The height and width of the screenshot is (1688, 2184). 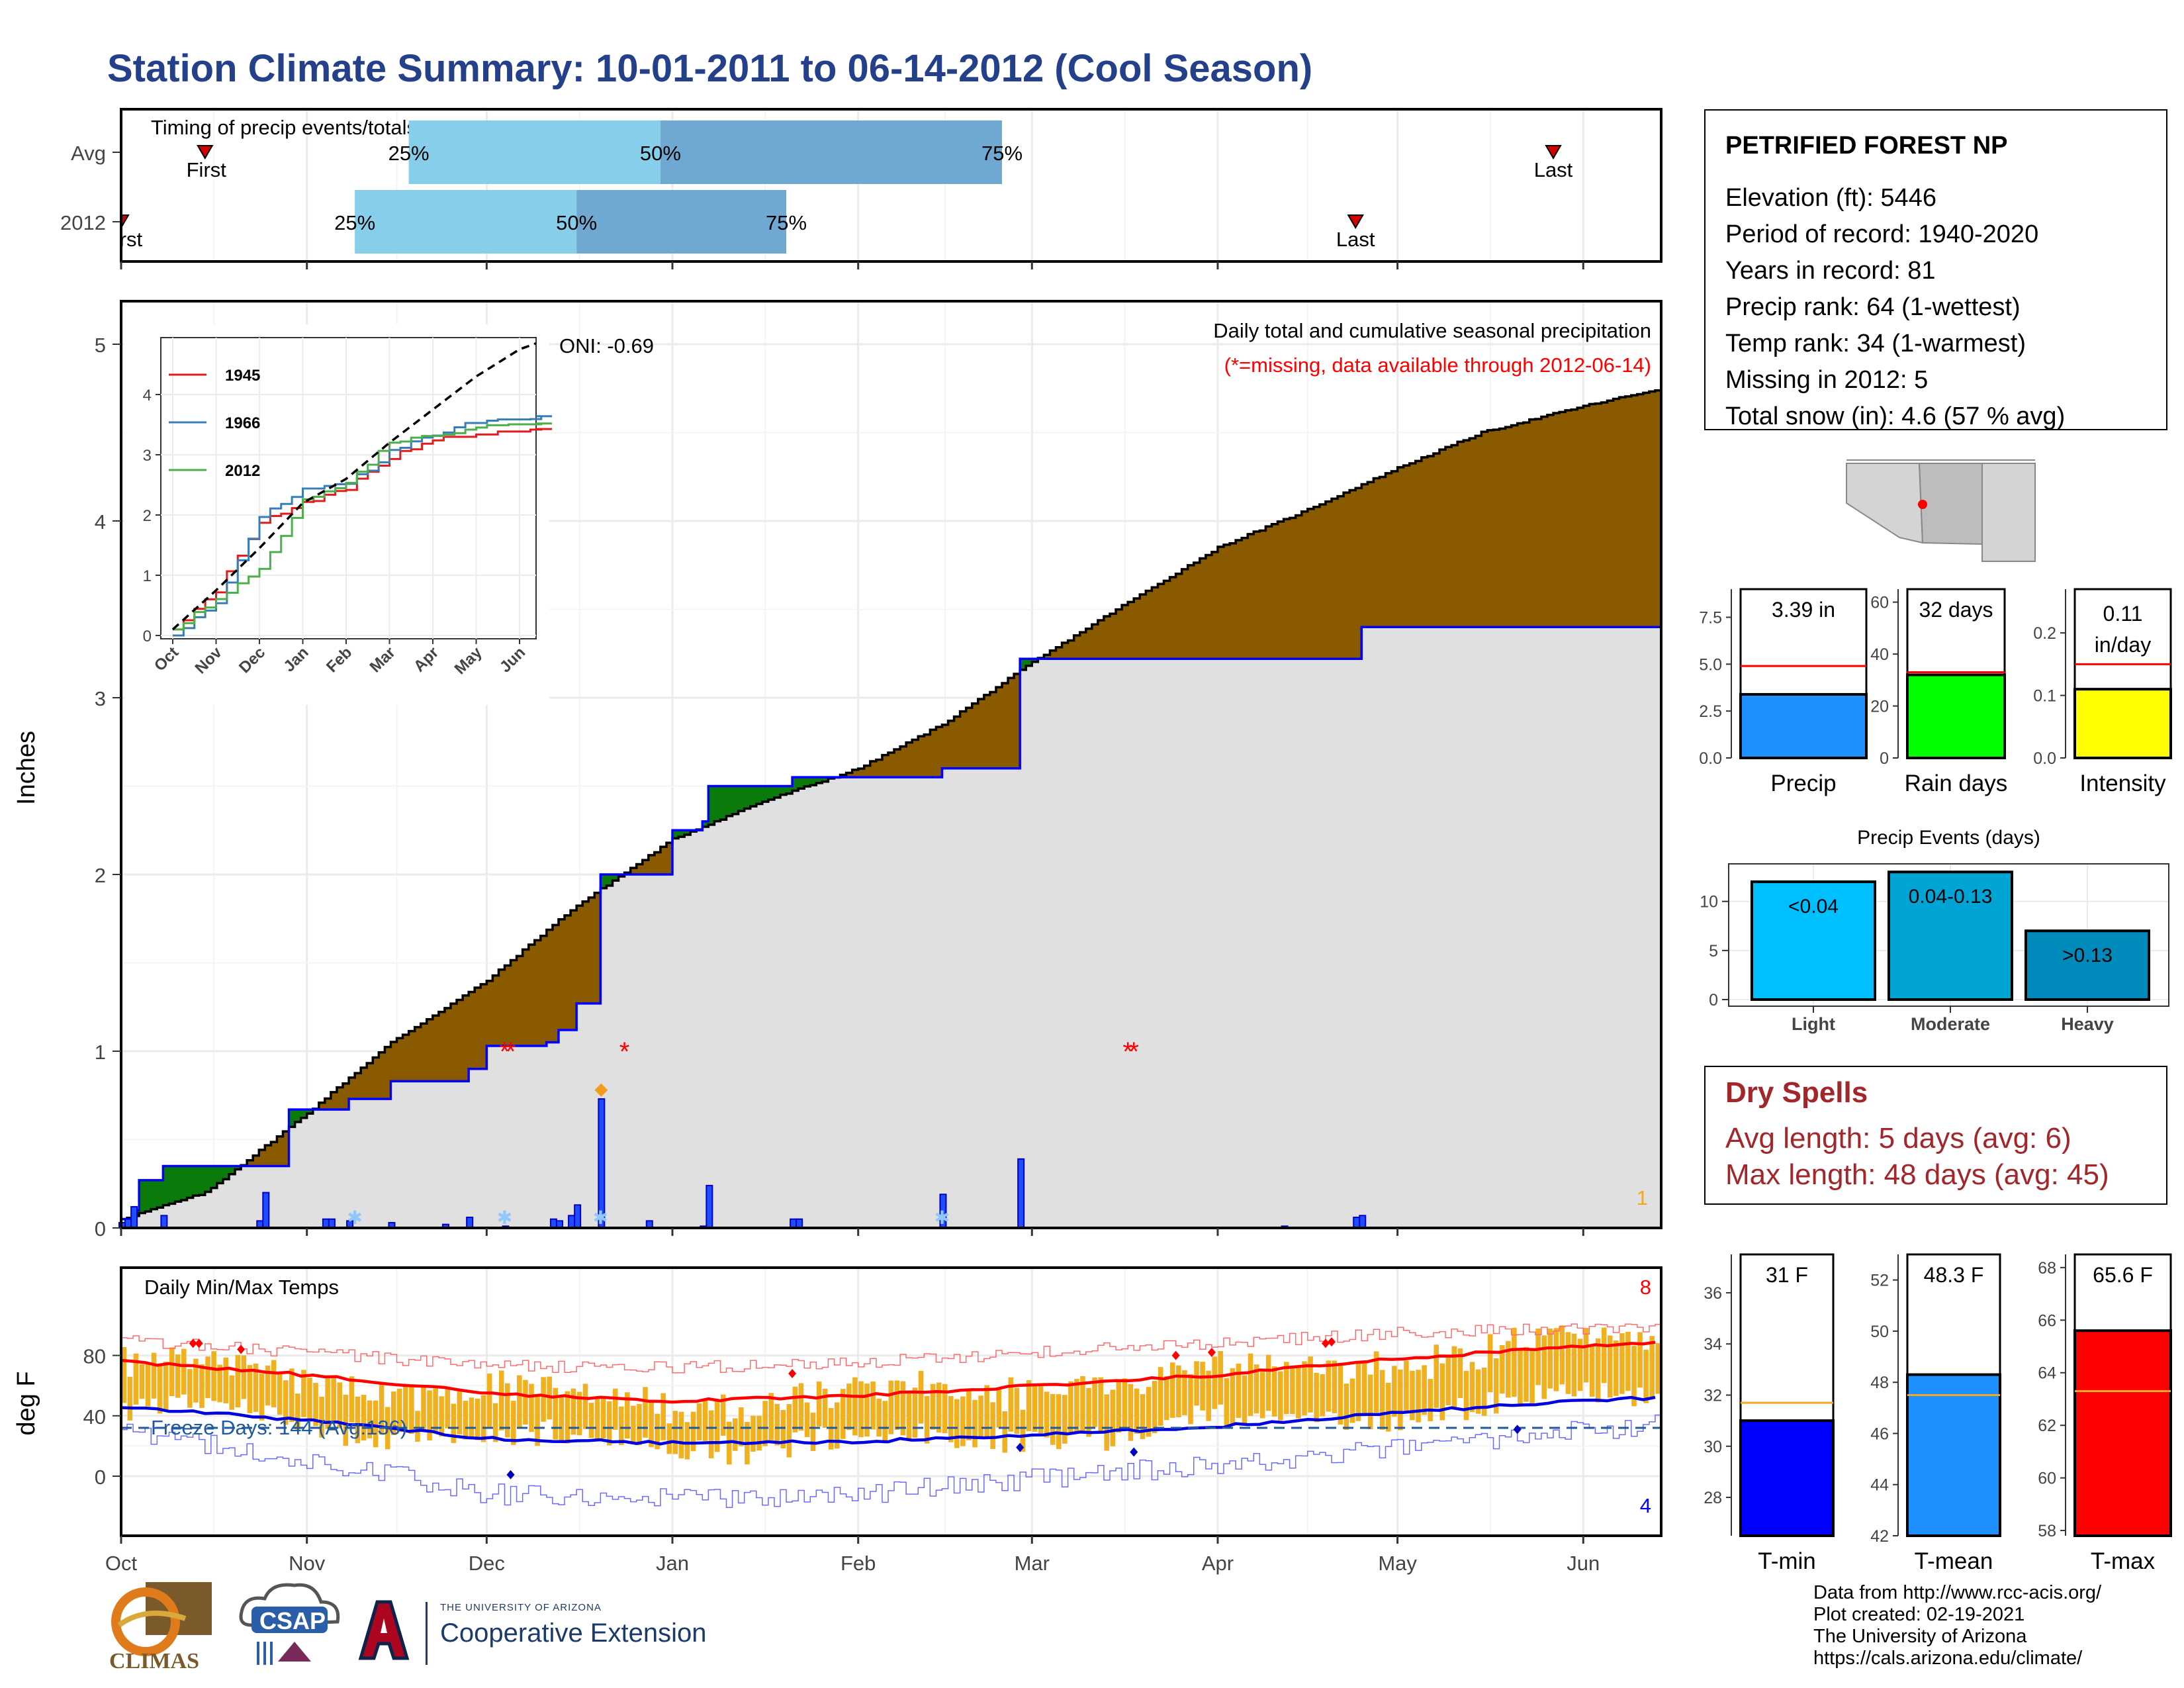 What do you see at coordinates (1885, 758) in the screenshot?
I see `raindays-summary-y-tick: 0` at bounding box center [1885, 758].